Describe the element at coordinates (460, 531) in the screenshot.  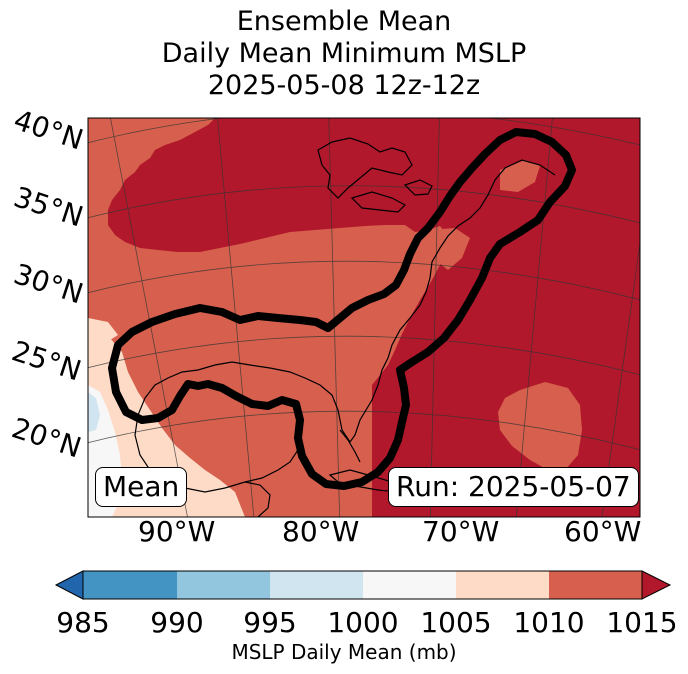
I see `lon-label-70w: 70°W` at that location.